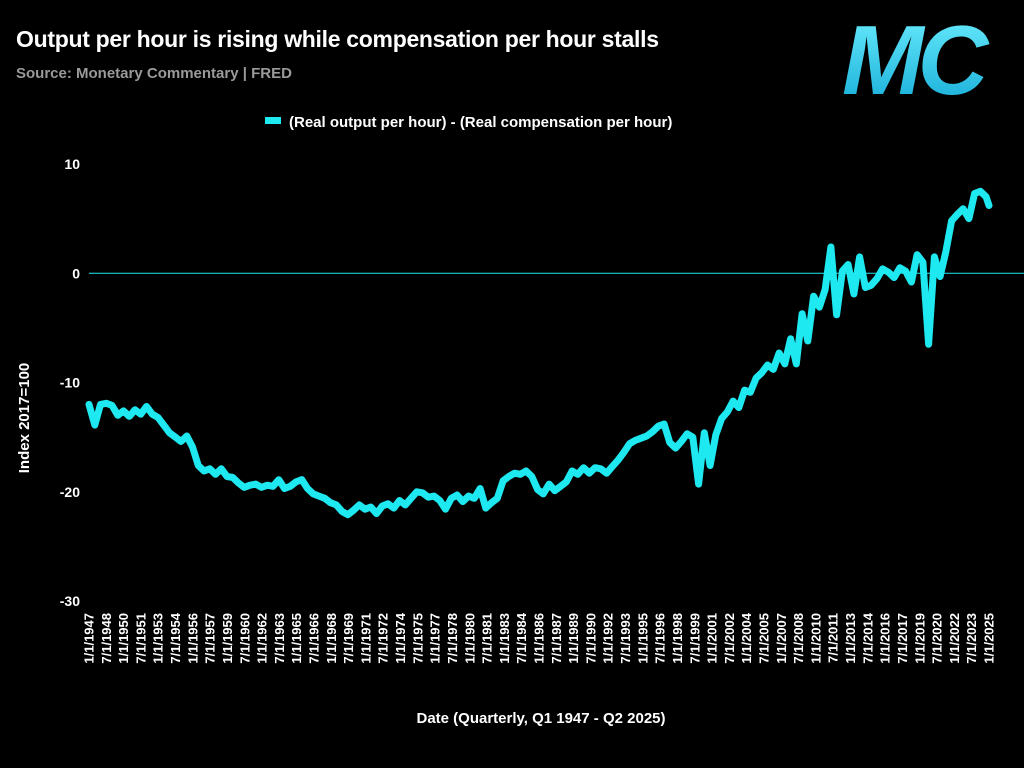  I want to click on x-tick-label: 7/1/2005, so click(764, 638).